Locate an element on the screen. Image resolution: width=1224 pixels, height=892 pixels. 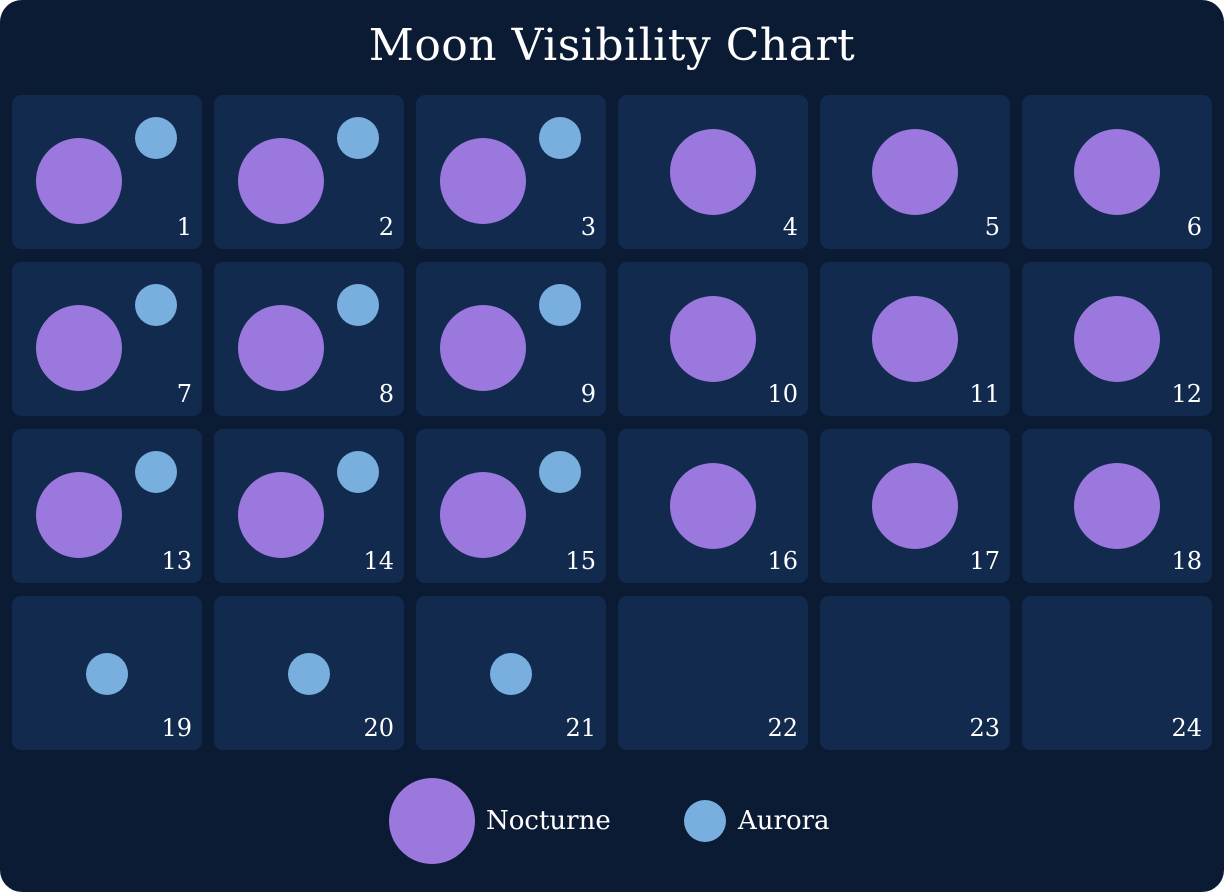
day-label: 20 is located at coordinates (378, 728).